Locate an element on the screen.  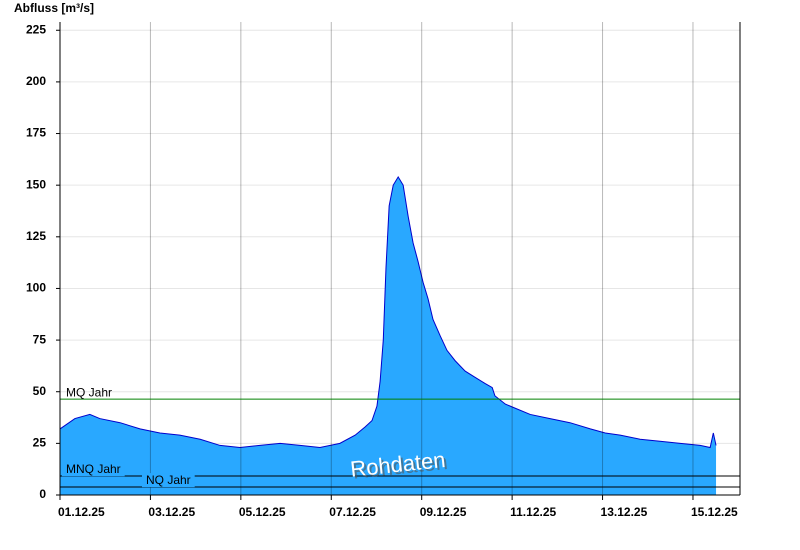
x-tick-label: 11.12.25 is located at coordinates (533, 512).